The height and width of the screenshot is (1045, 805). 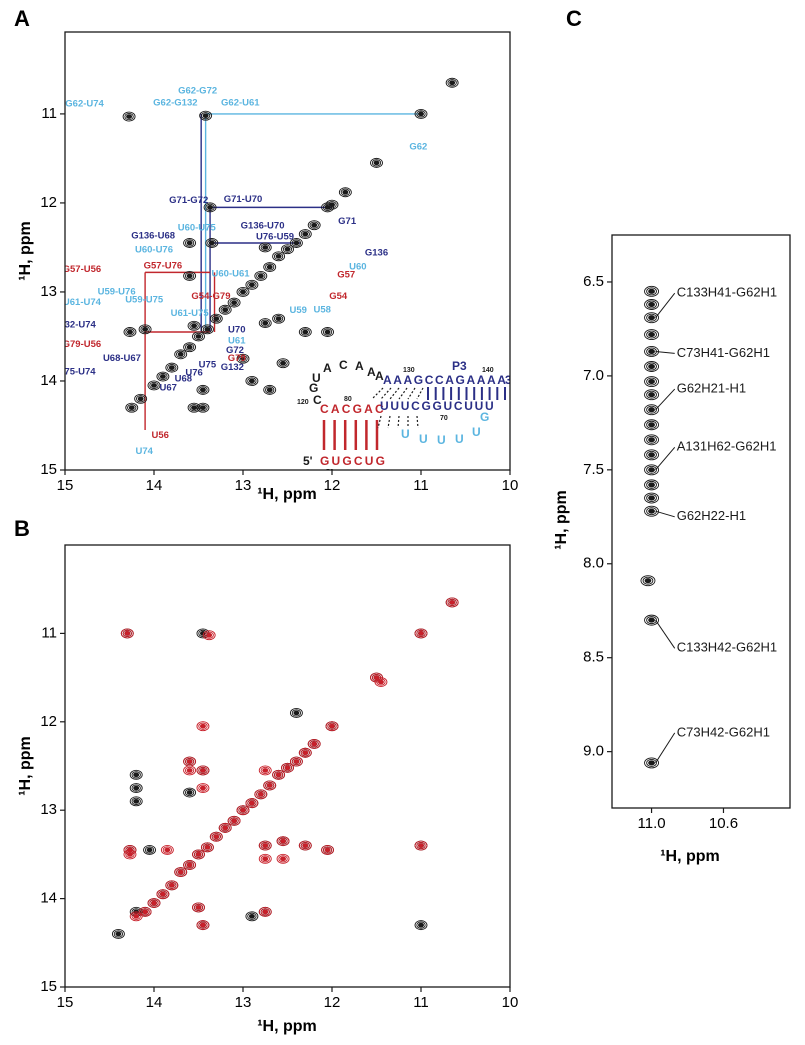 I want to click on x-tick-label: 15, so click(x=65, y=1002).